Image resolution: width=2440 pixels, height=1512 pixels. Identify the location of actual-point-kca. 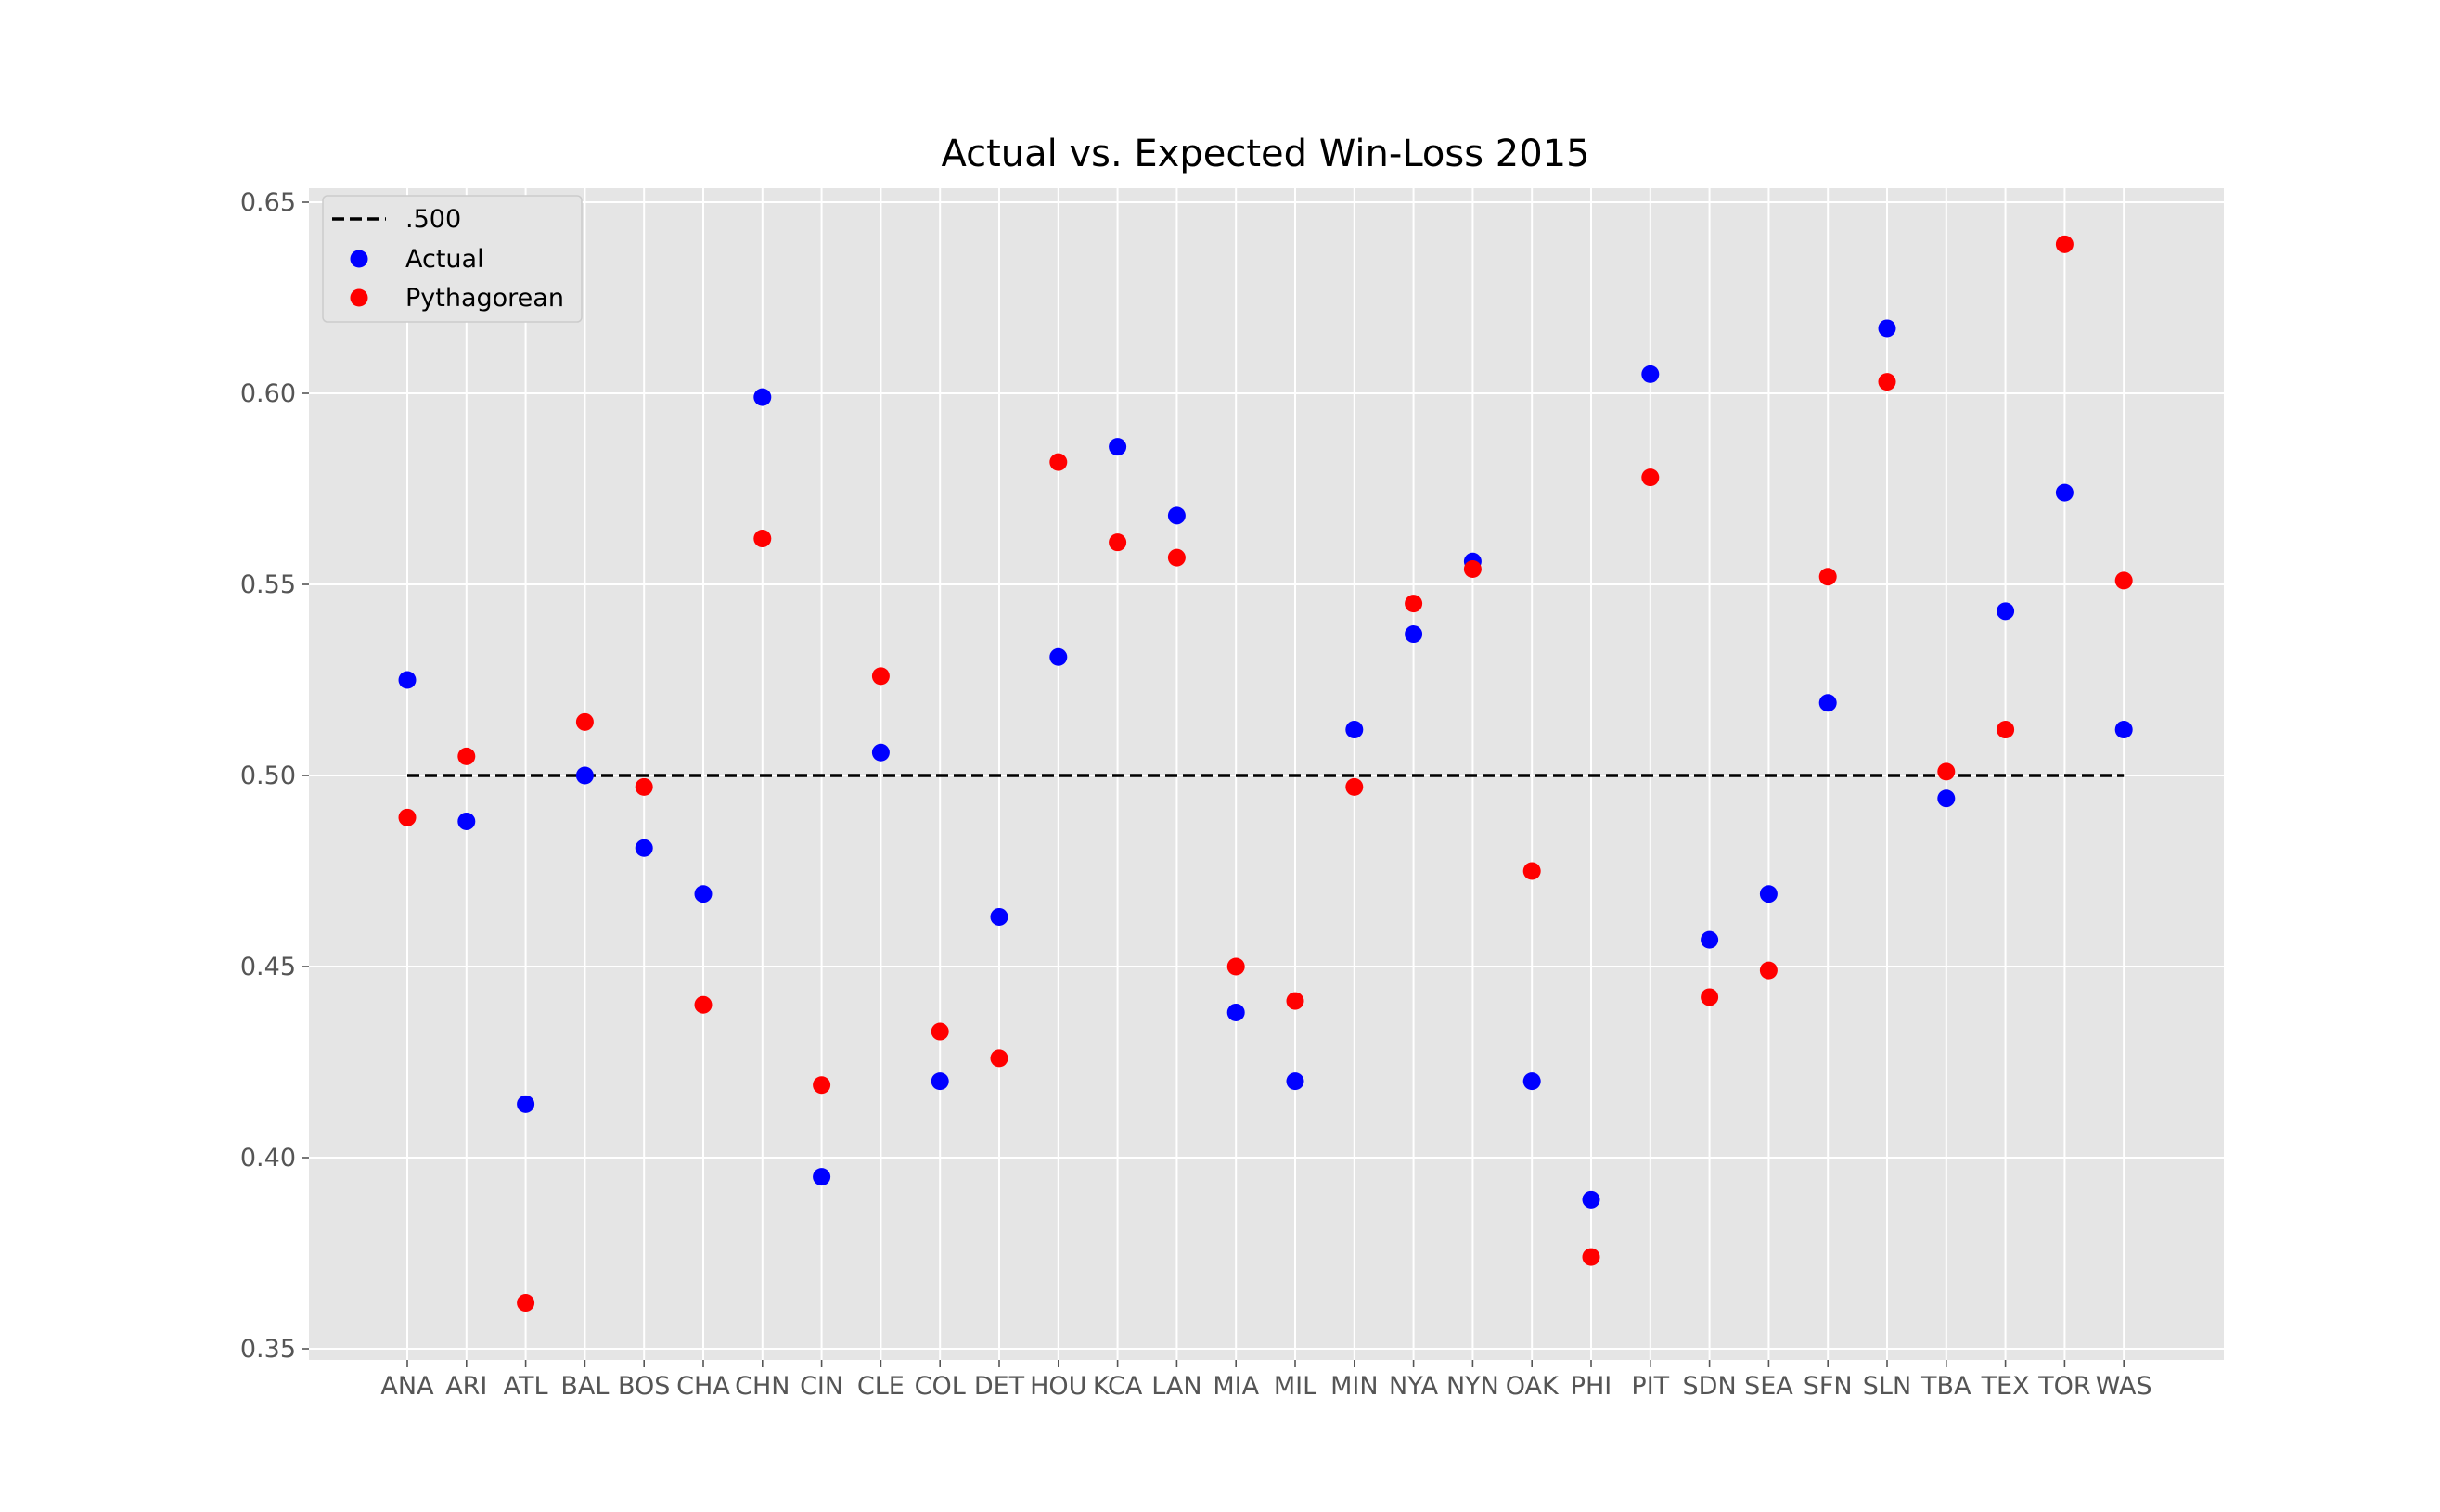
(1118, 447).